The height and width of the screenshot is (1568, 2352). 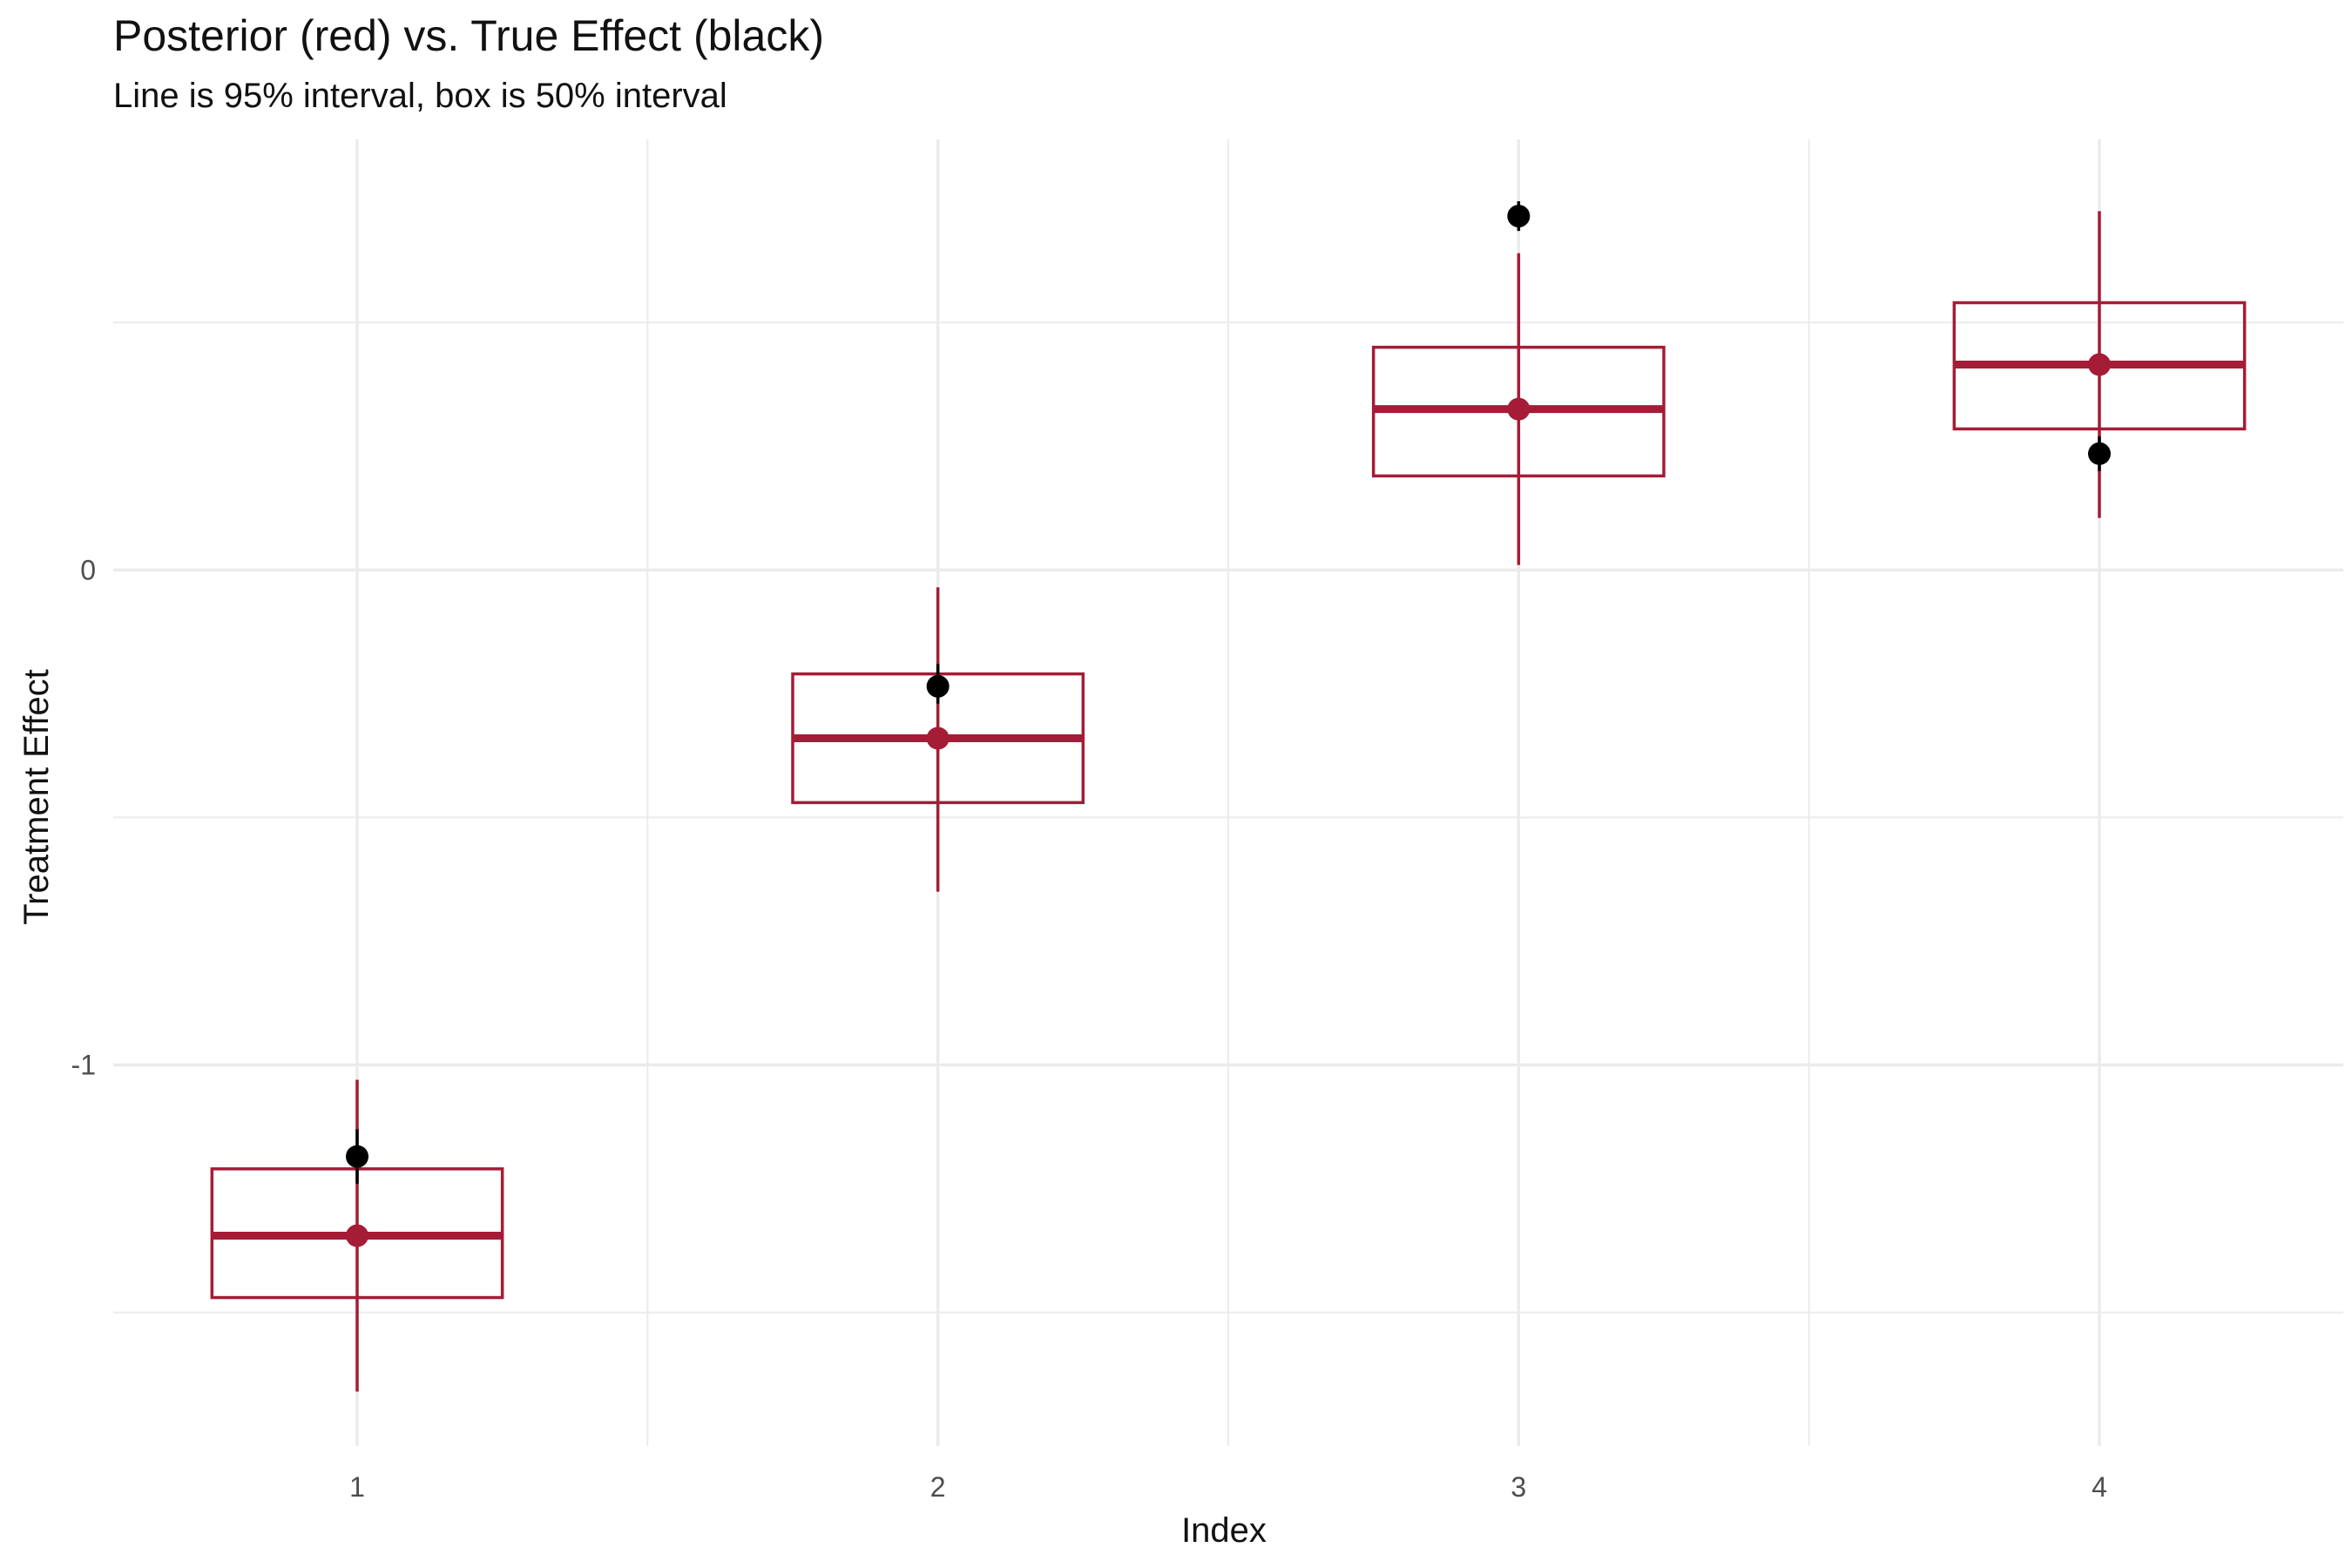 I want to click on x-tick-label: 1, so click(x=357, y=1487).